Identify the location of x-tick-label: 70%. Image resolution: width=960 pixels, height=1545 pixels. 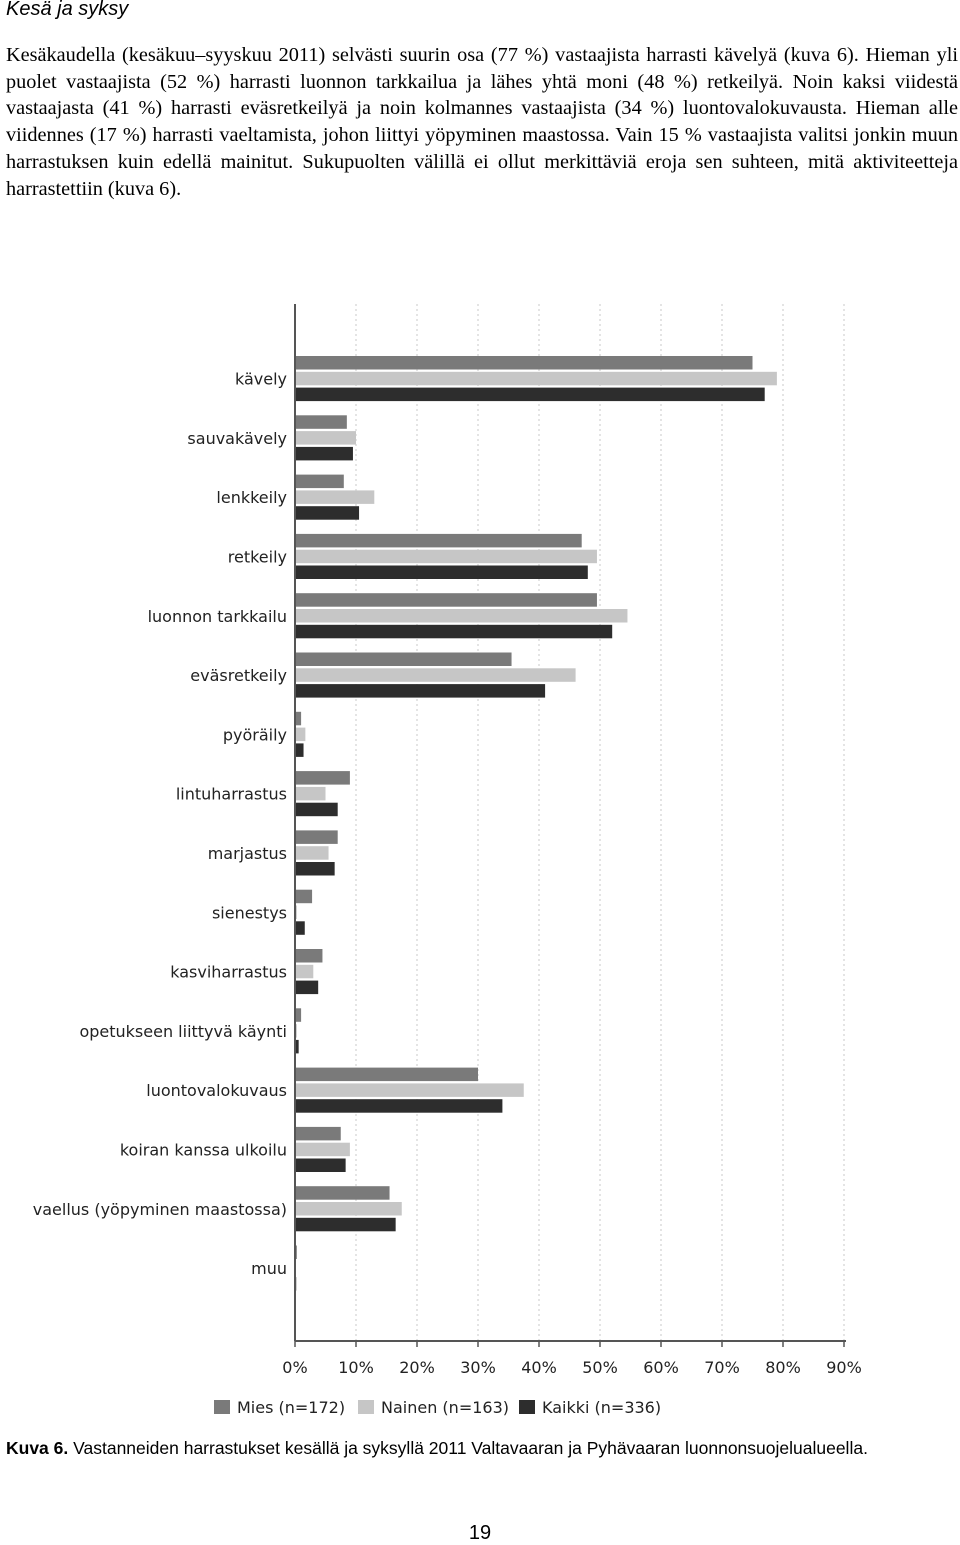
(722, 1367).